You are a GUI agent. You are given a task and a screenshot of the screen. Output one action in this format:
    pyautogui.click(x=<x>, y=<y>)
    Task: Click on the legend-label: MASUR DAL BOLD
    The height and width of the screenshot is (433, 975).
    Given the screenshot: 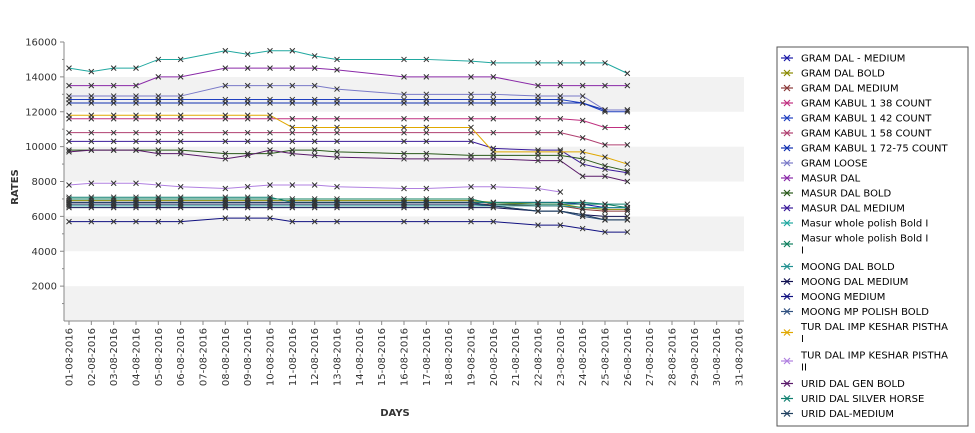 What is the action you would take?
    pyautogui.click(x=846, y=194)
    